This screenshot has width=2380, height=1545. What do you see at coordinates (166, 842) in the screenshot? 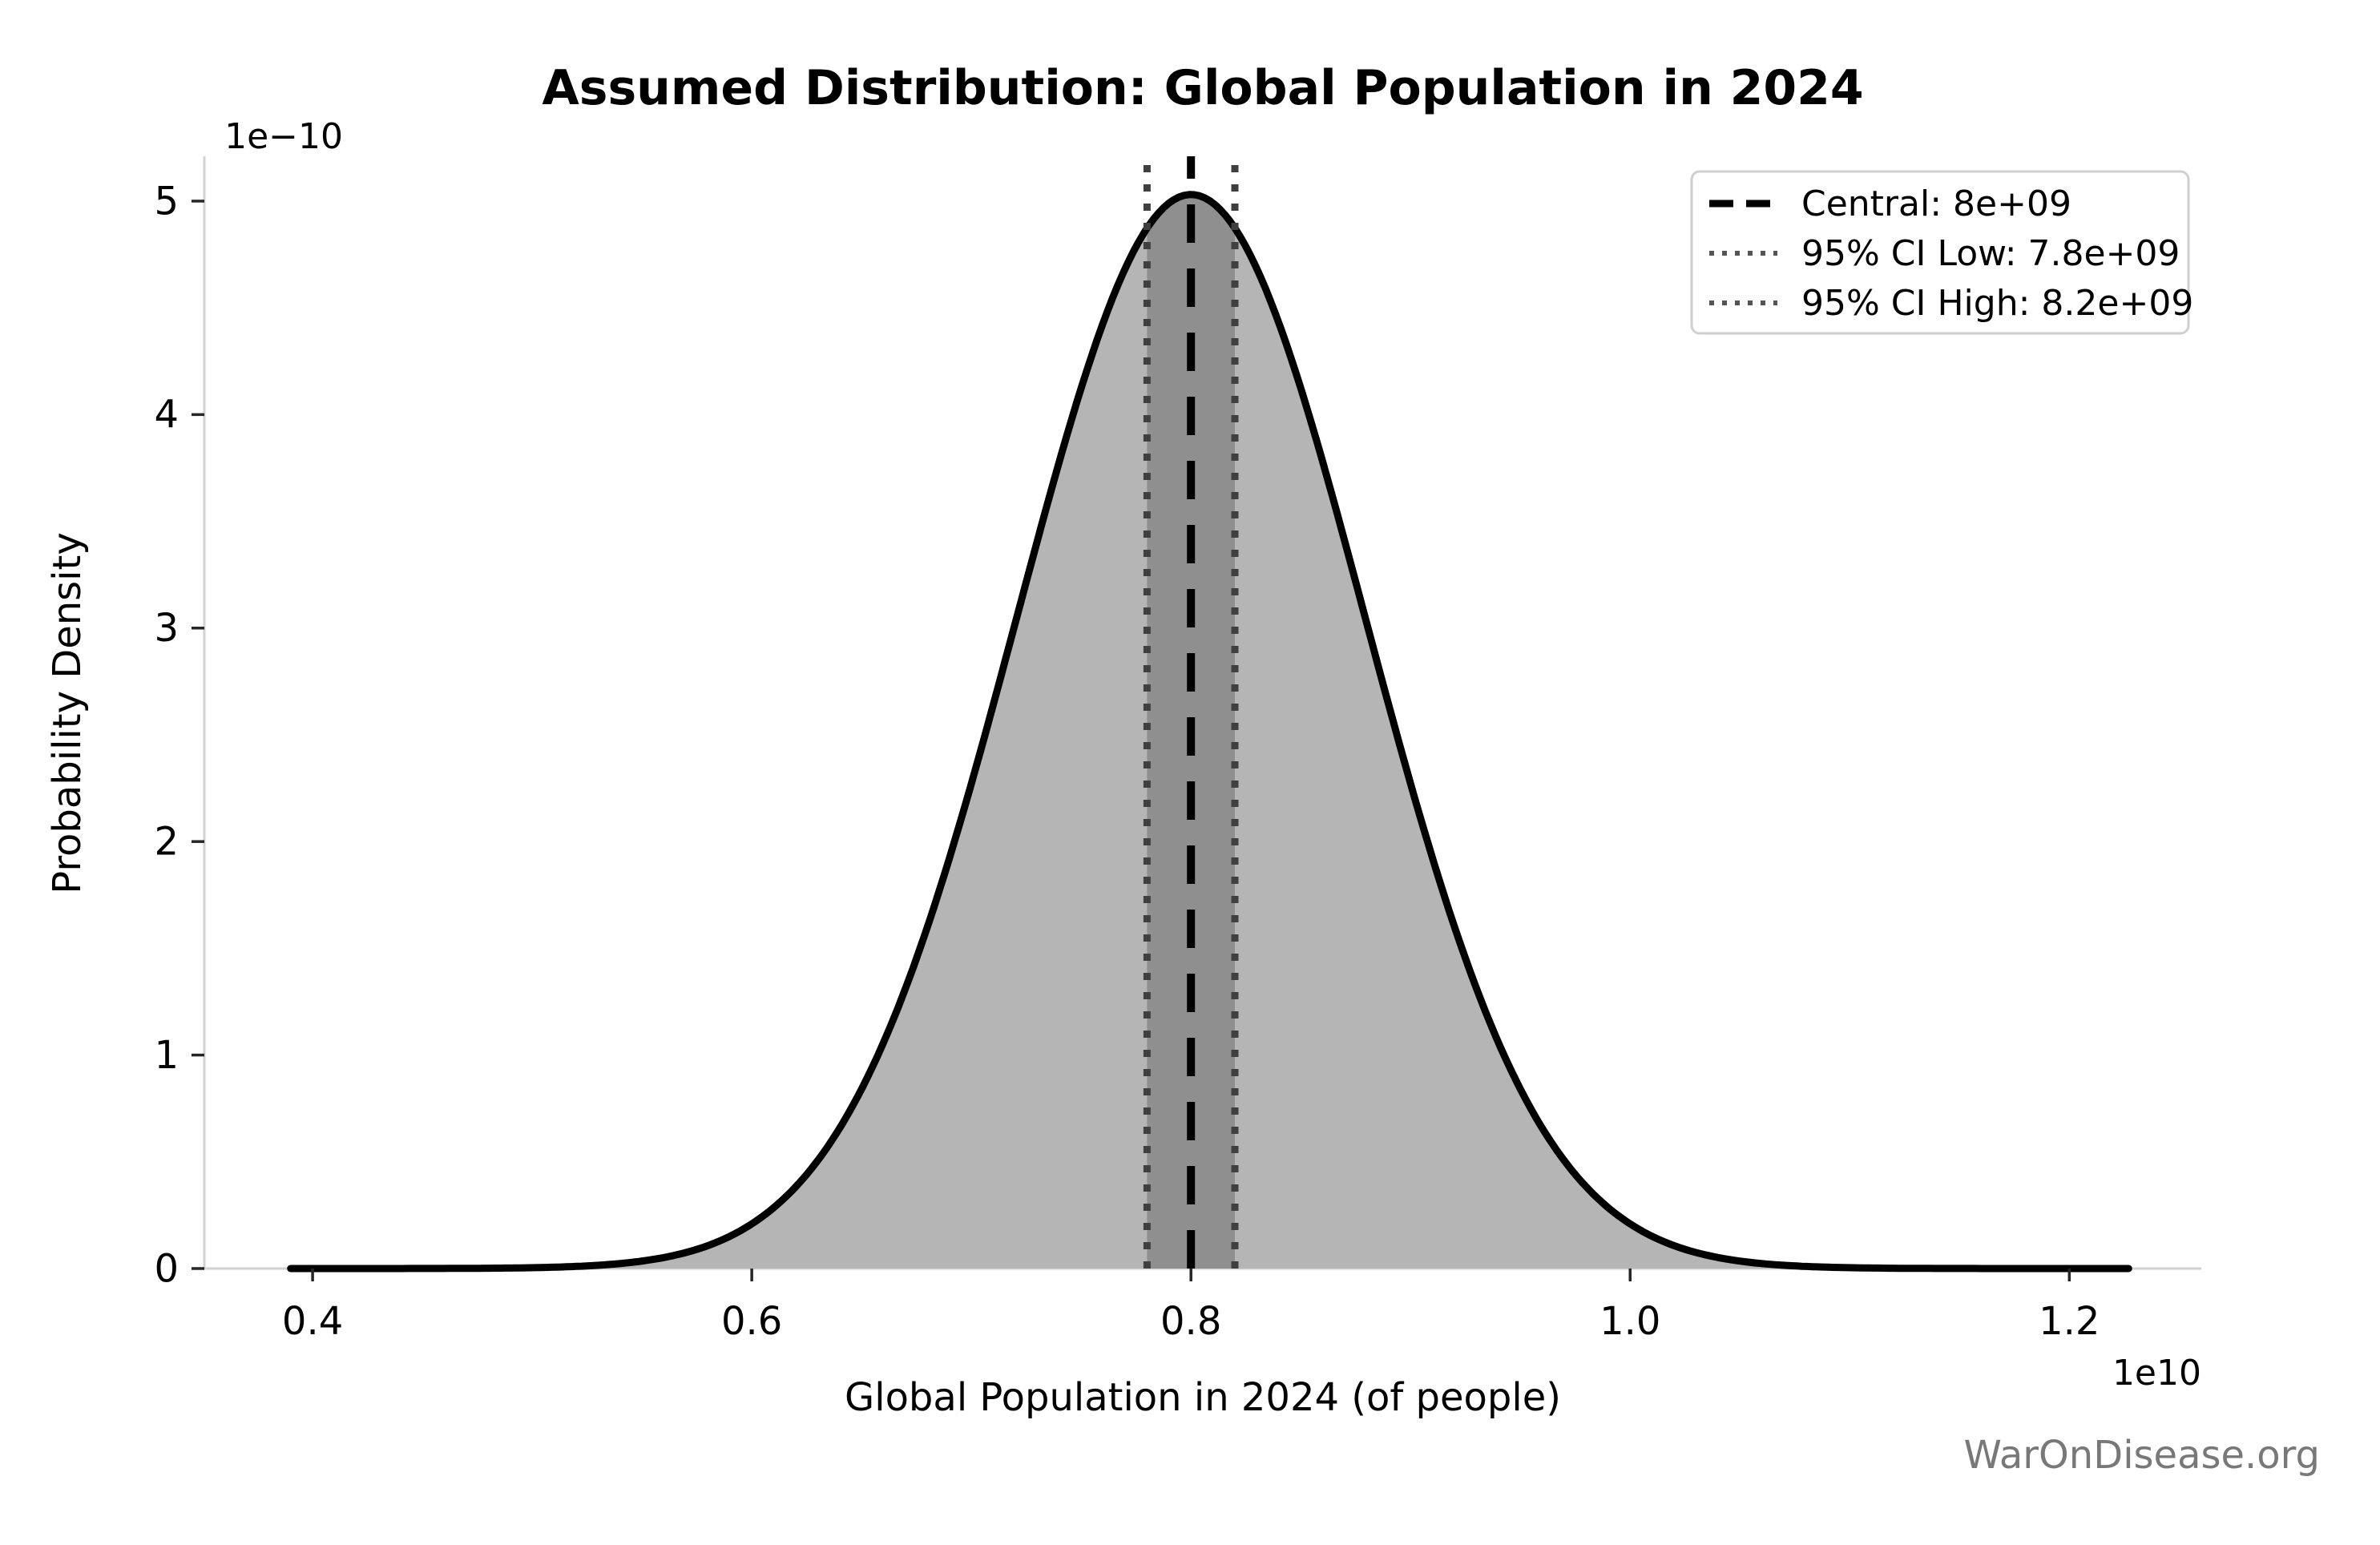
I see `y-tick-label: 2` at bounding box center [166, 842].